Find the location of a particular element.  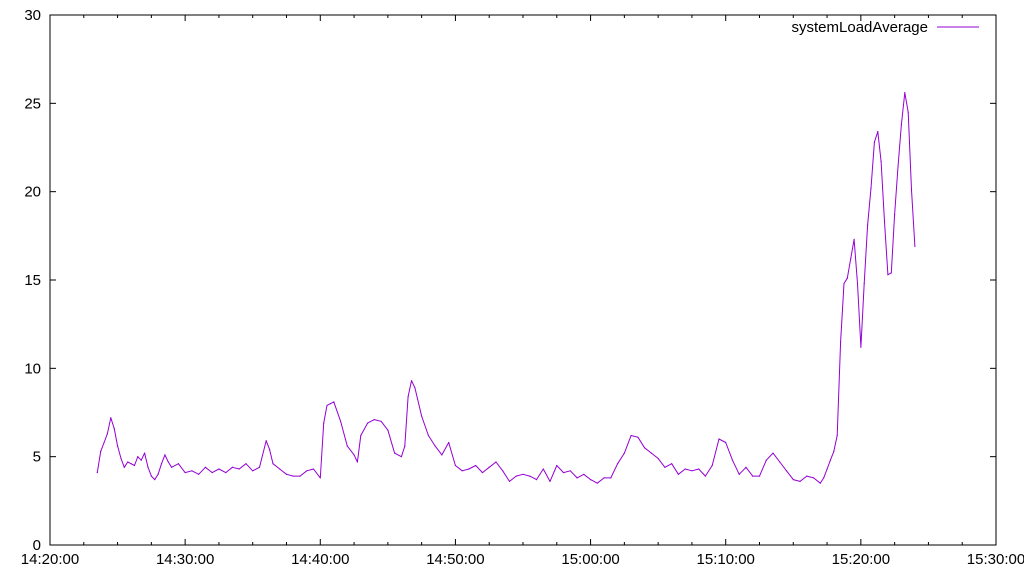

x-tick-label: 15:20:00 is located at coordinates (861, 559).